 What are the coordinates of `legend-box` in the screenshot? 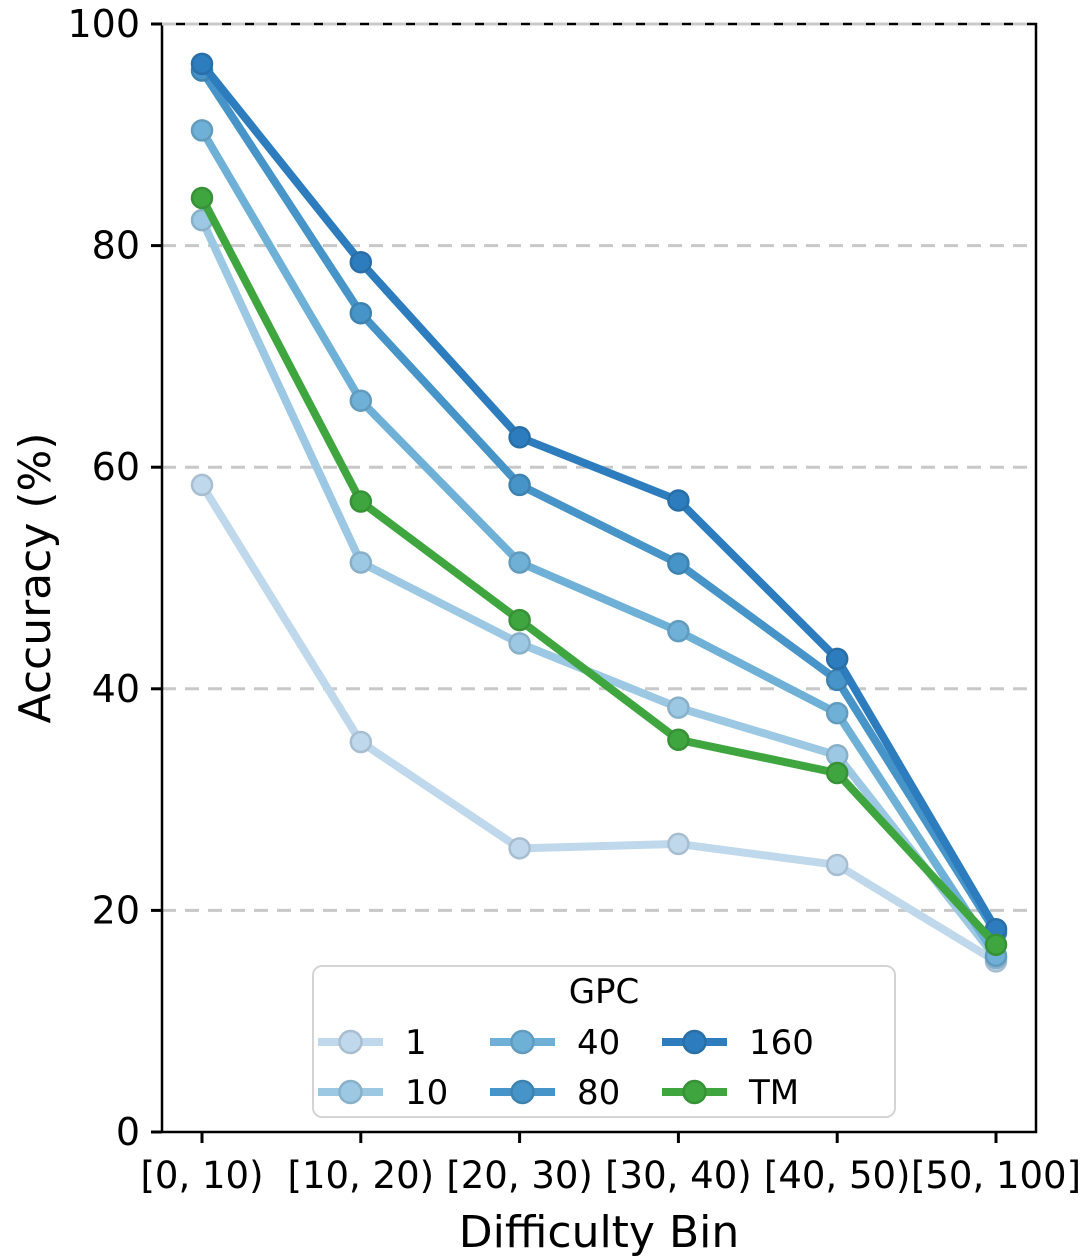 It's located at (604, 1041).